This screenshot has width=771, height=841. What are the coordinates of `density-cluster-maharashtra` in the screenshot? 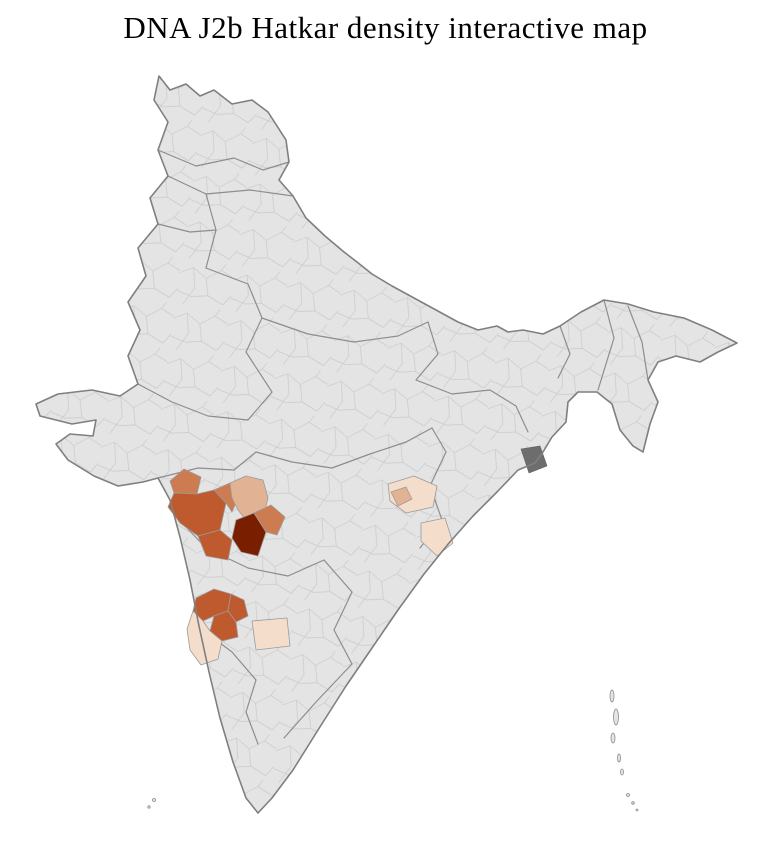 It's located at (226, 514).